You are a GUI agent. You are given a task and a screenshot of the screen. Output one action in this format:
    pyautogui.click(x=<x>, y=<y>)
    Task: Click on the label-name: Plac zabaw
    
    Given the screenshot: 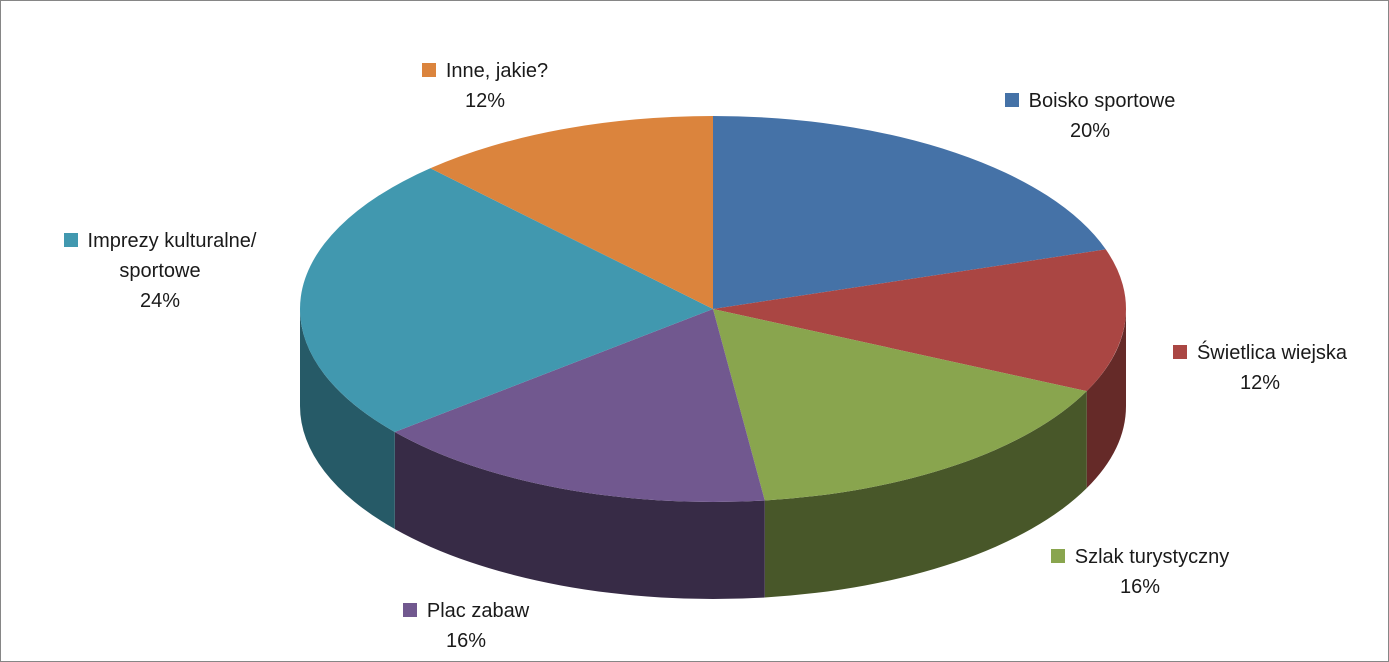 What is the action you would take?
    pyautogui.click(x=478, y=611)
    